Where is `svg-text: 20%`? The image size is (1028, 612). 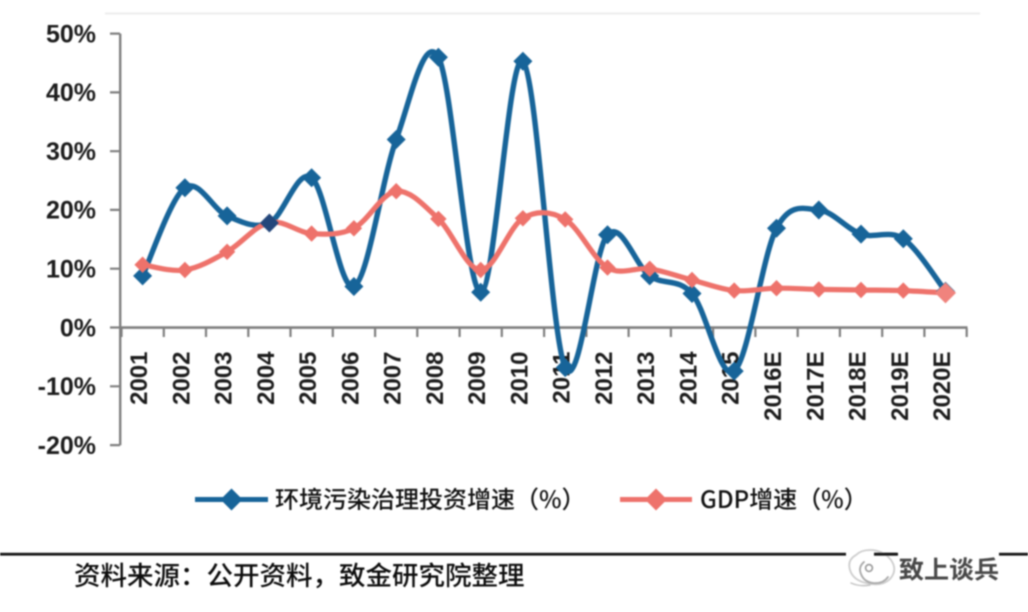
svg-text: 20% is located at coordinates (71, 211).